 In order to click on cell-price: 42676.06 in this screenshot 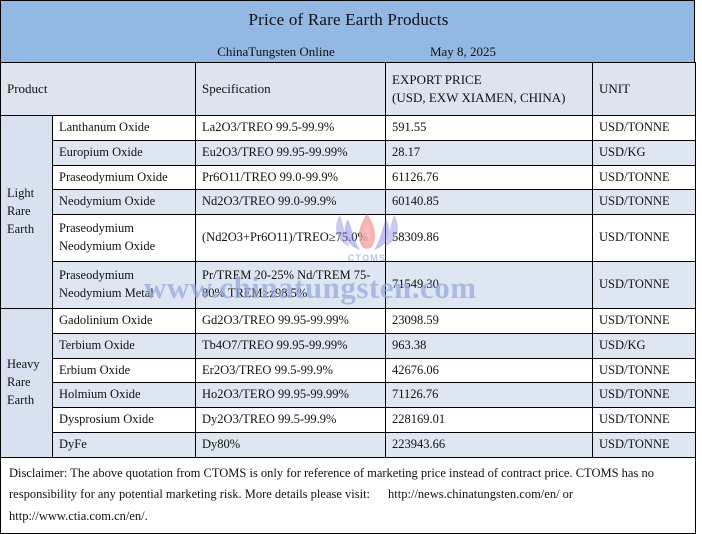, I will do `click(489, 370)`.